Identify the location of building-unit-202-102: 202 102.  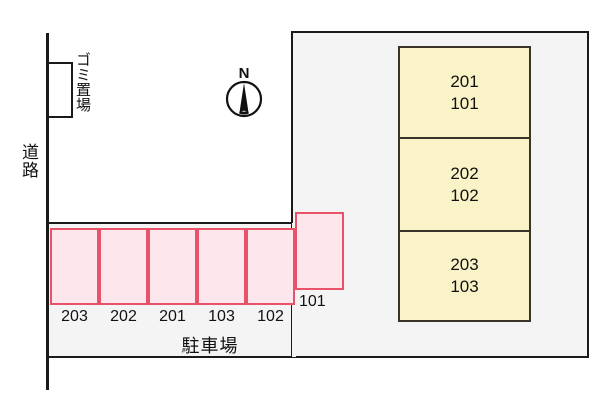
(464, 183).